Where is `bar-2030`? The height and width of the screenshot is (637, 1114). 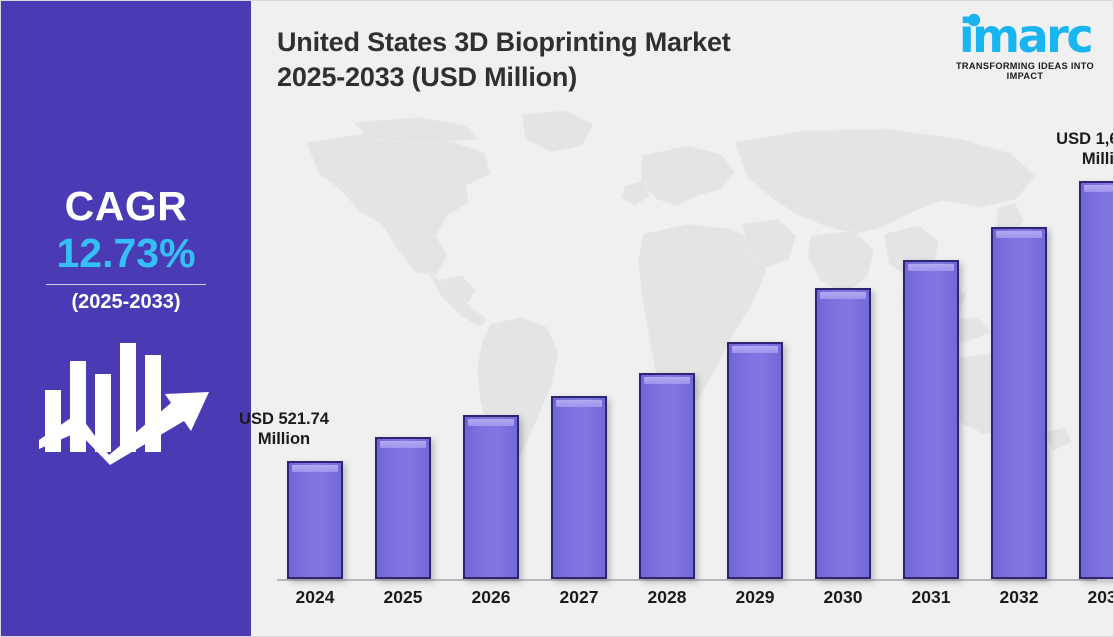
bar-2030 is located at coordinates (843, 433).